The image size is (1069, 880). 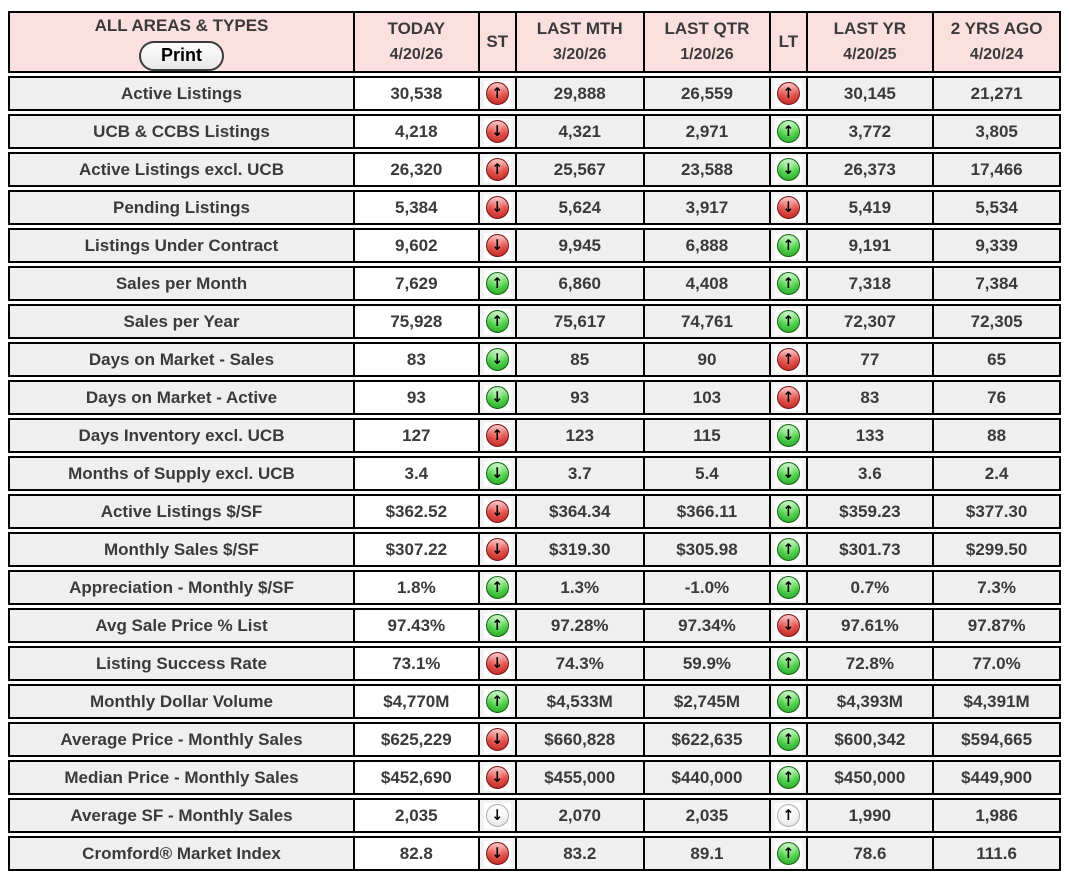 I want to click on last-quarter-value: 6,888, so click(x=708, y=245).